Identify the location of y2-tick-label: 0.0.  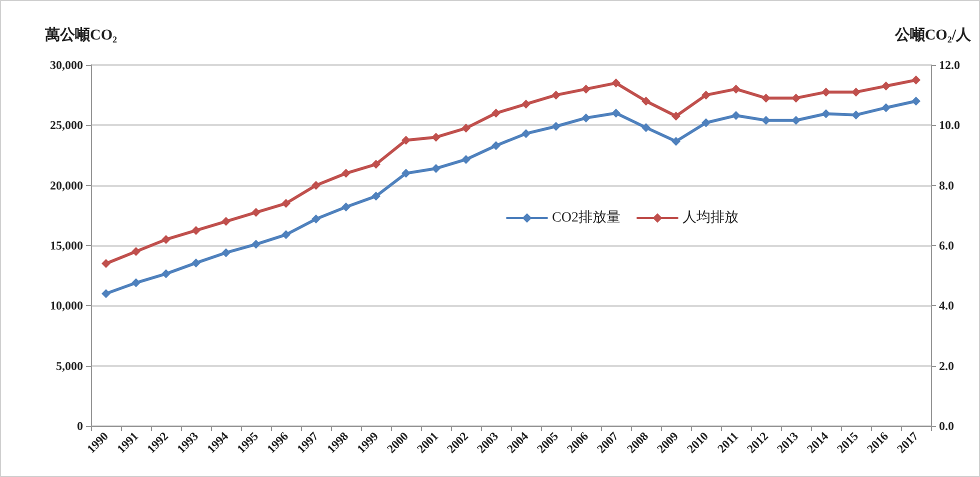
(946, 426).